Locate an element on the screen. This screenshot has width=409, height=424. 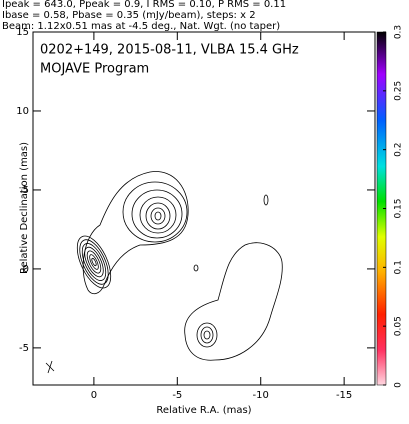
colorbar-tick-label: 0.2 is located at coordinates (399, 150).